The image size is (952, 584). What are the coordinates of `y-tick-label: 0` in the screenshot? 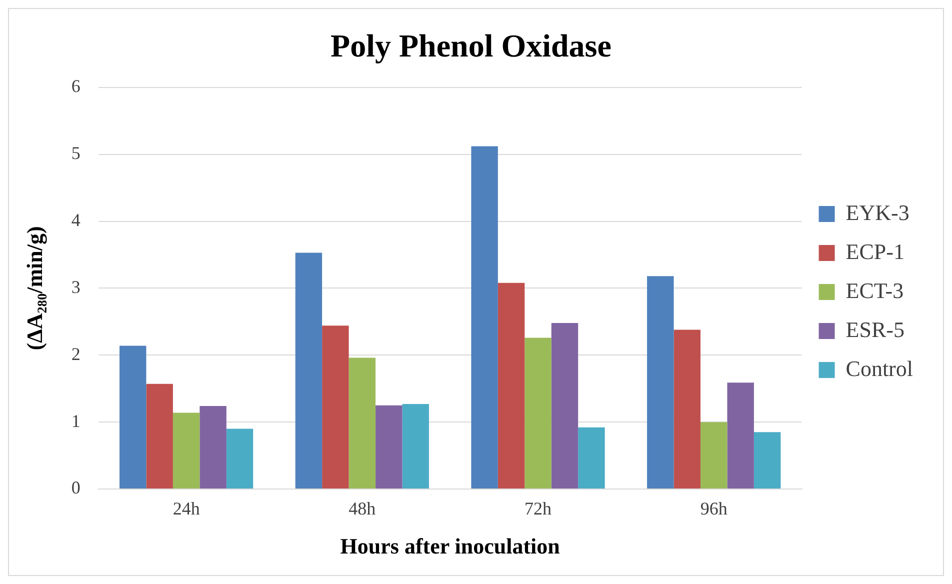 It's located at (75, 488).